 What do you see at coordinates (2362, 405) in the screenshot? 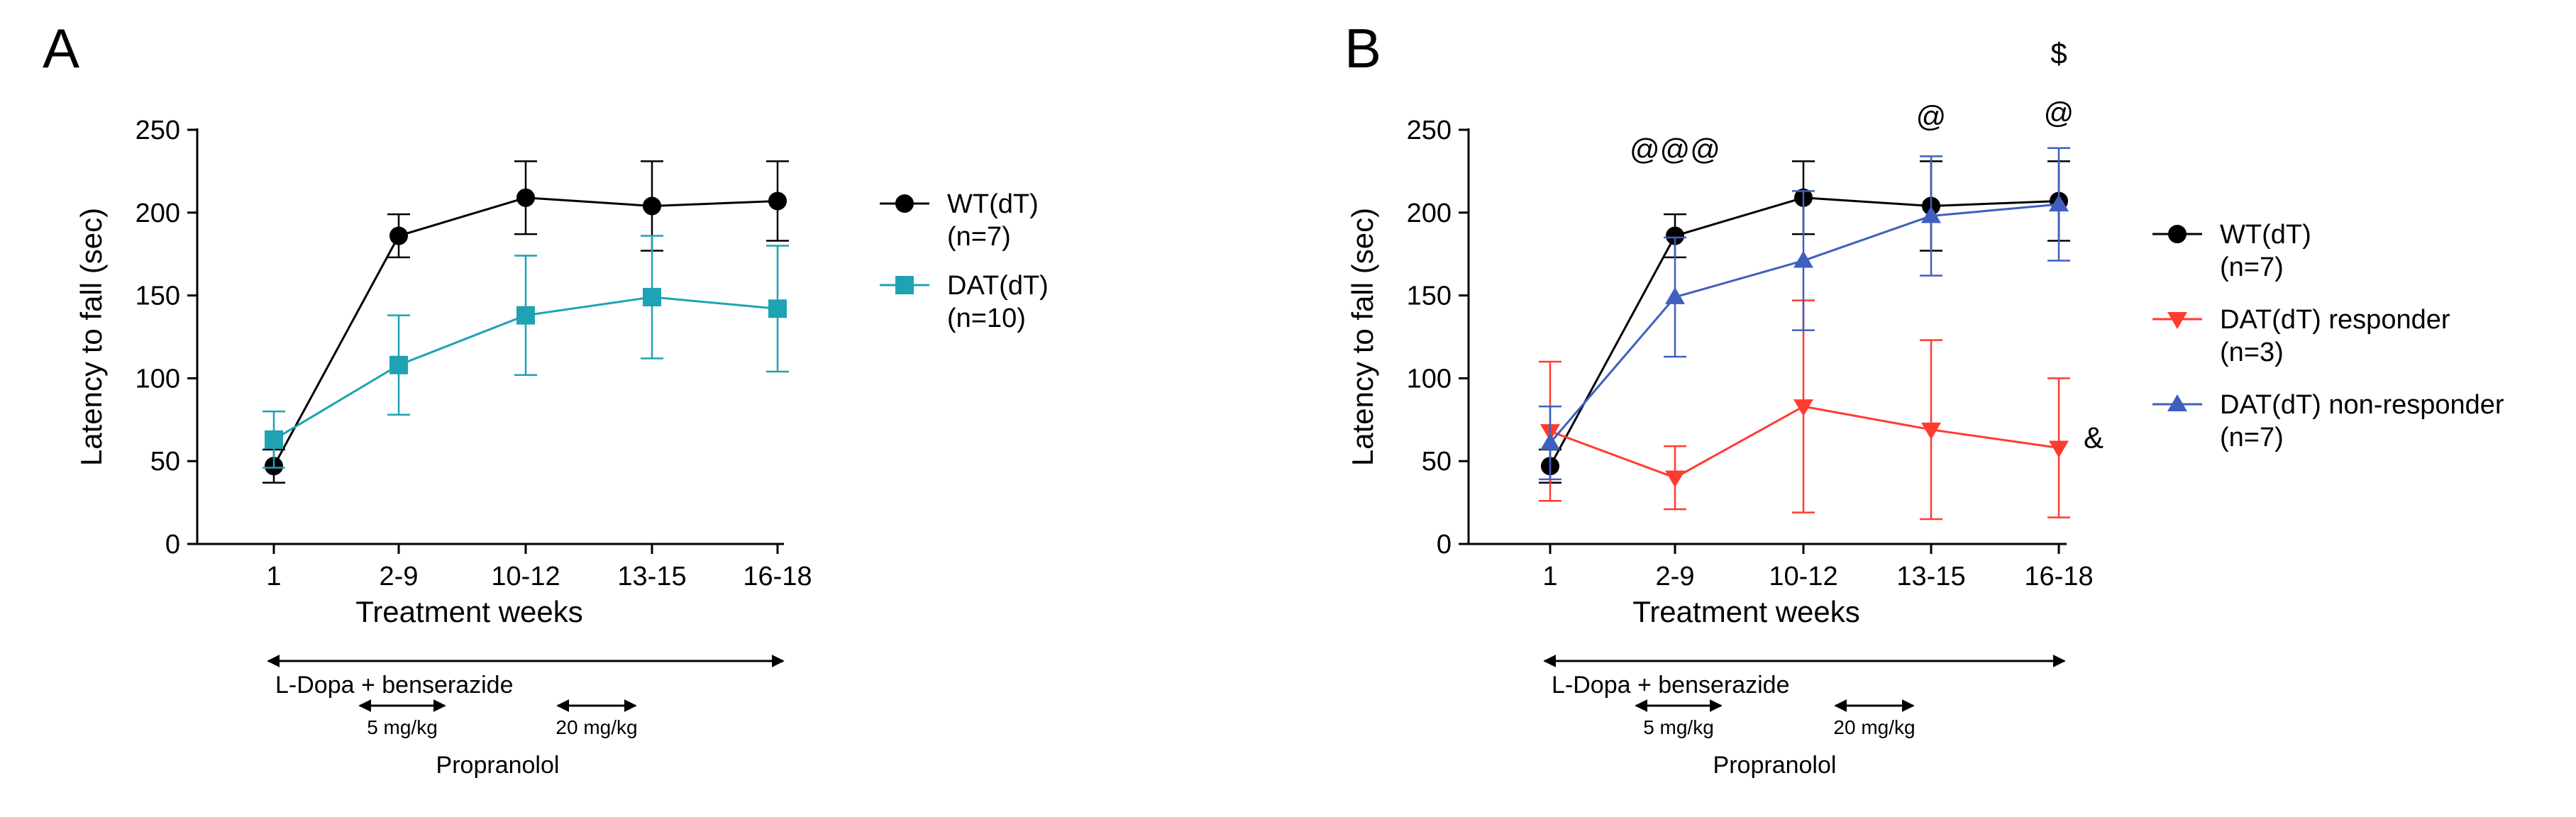
I see `legend-label-line: DAT(dT) non-responder` at bounding box center [2362, 405].